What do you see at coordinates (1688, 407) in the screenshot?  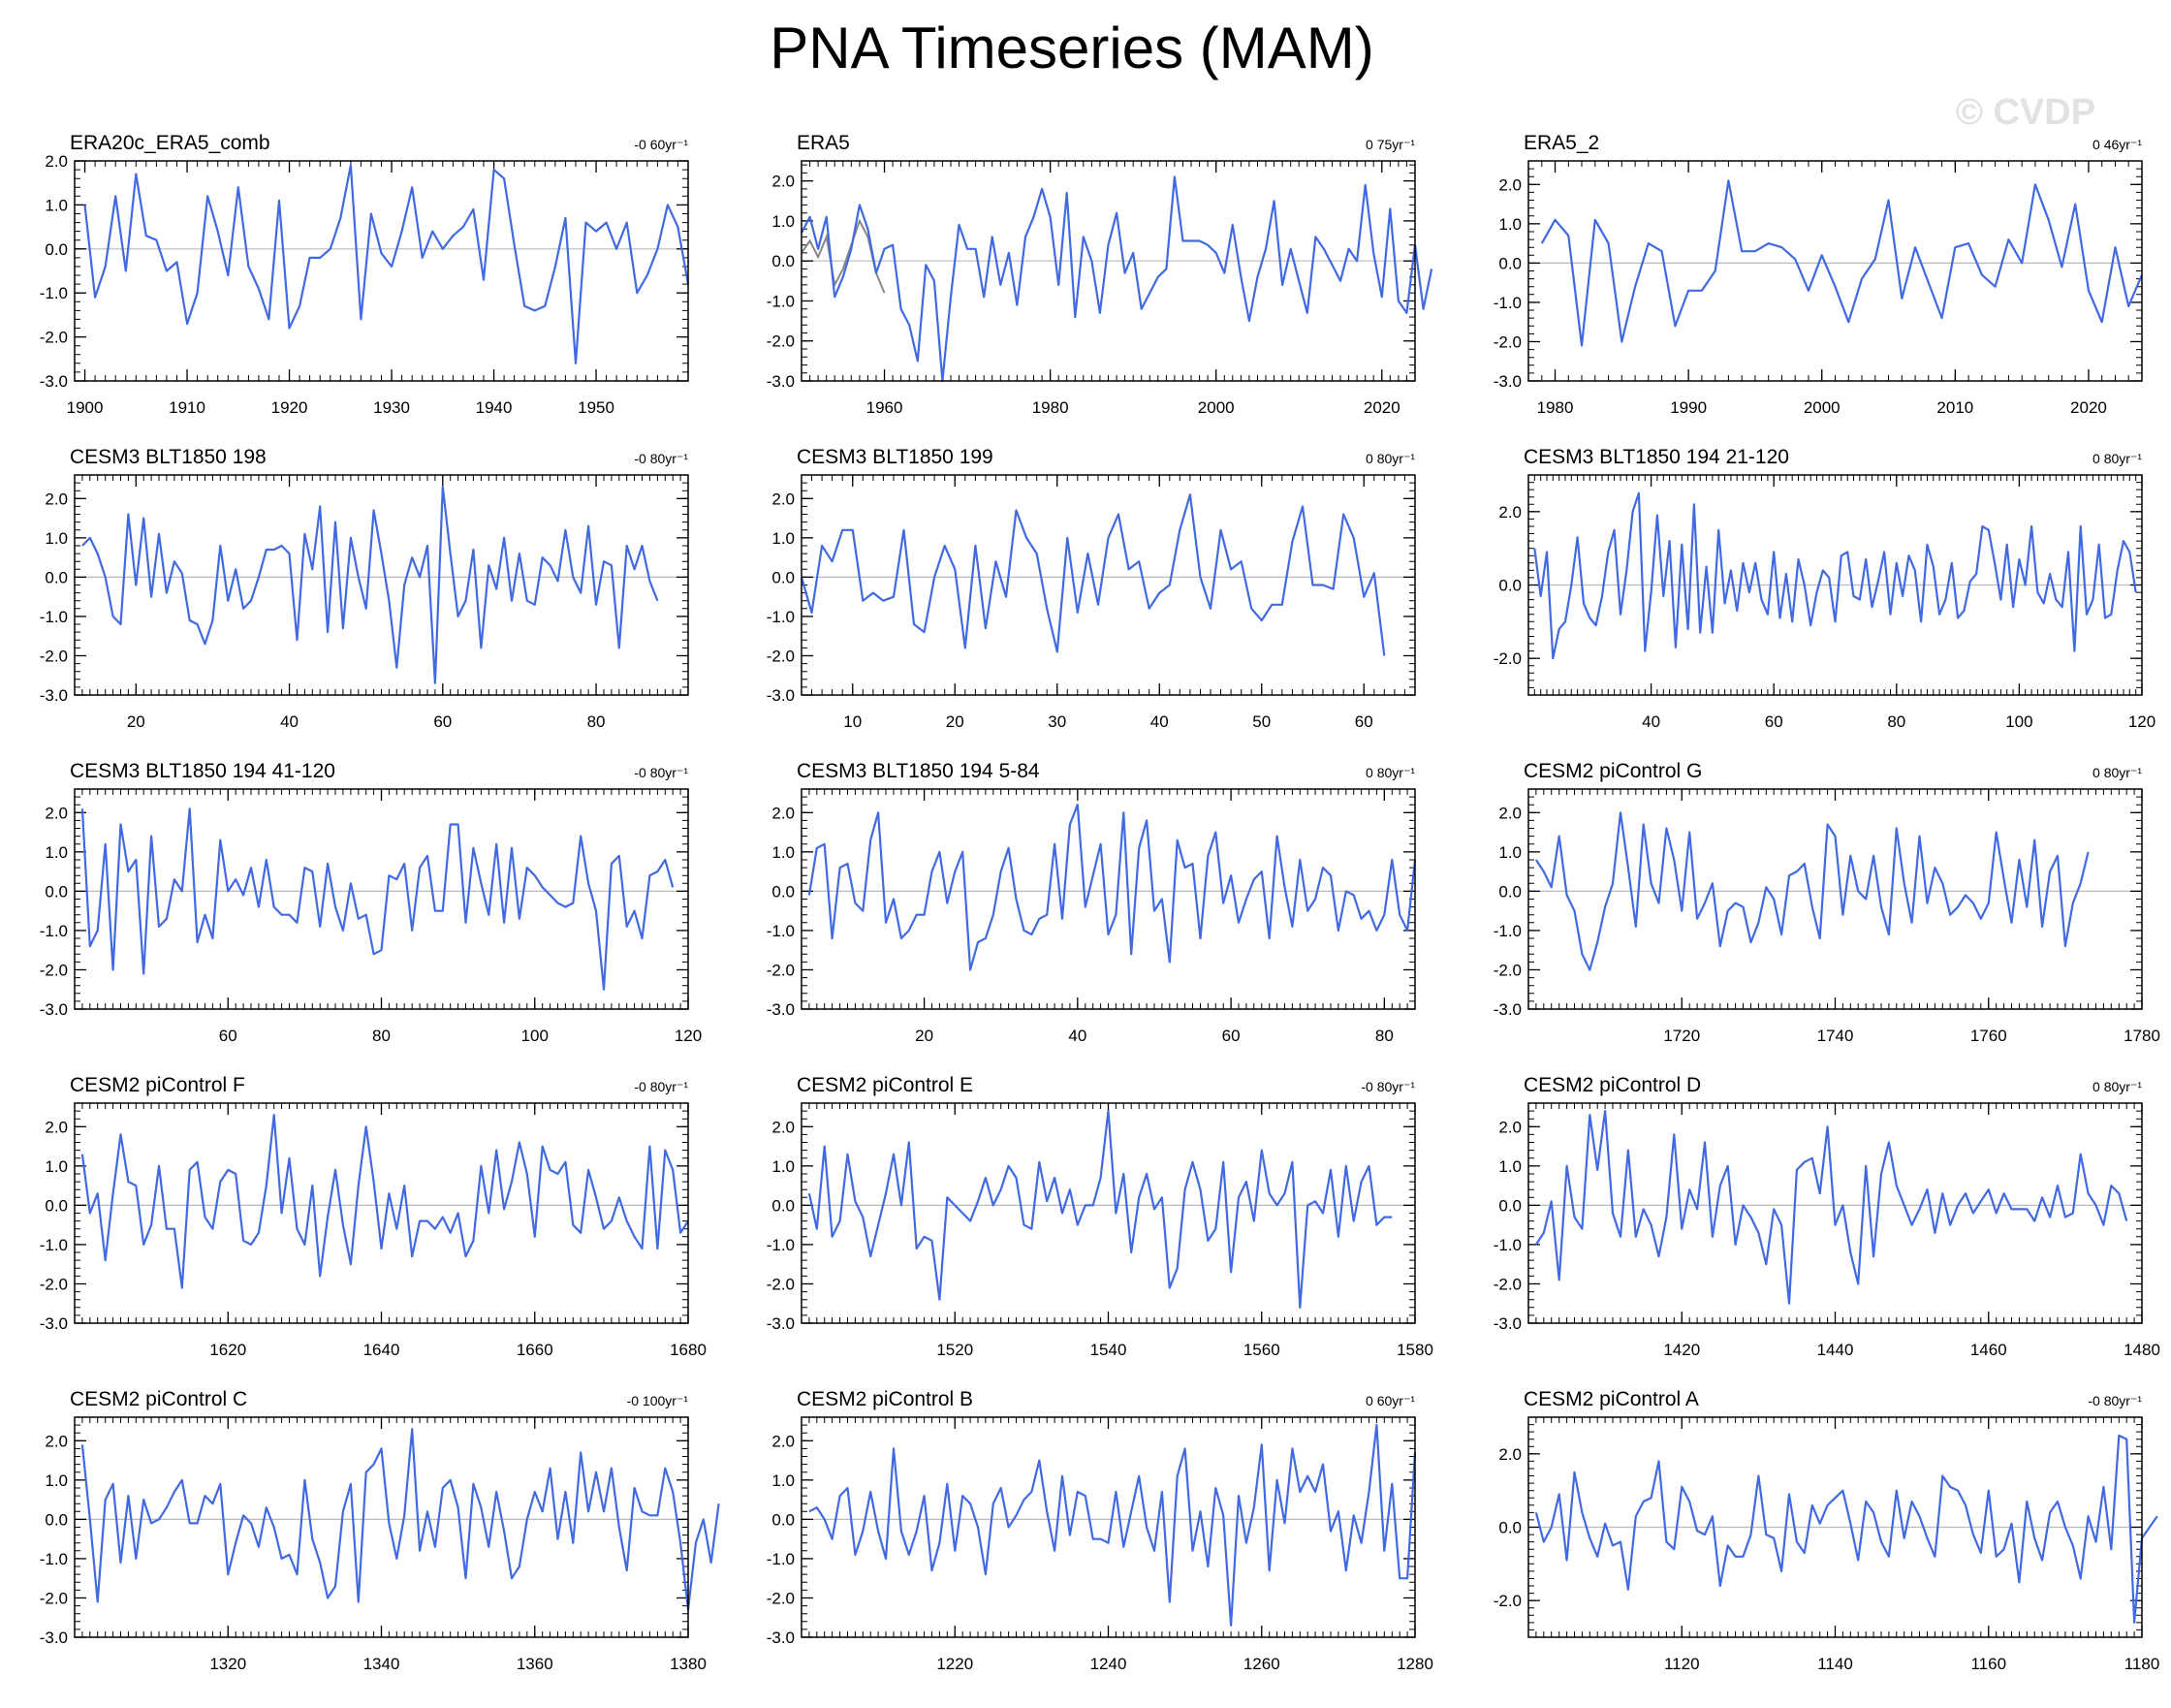 I see `x-tick-label: 1990` at bounding box center [1688, 407].